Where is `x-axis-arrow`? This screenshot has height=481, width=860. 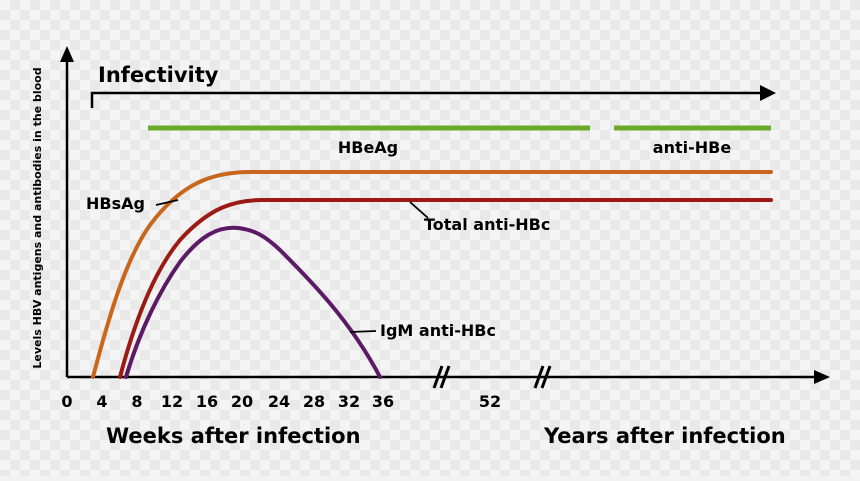 x-axis-arrow is located at coordinates (822, 377).